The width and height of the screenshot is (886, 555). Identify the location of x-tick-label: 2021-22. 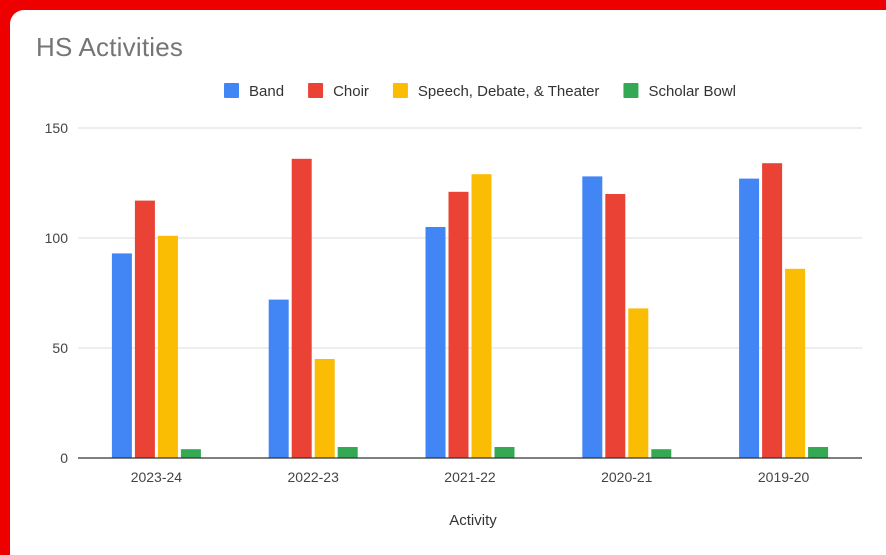
(470, 477).